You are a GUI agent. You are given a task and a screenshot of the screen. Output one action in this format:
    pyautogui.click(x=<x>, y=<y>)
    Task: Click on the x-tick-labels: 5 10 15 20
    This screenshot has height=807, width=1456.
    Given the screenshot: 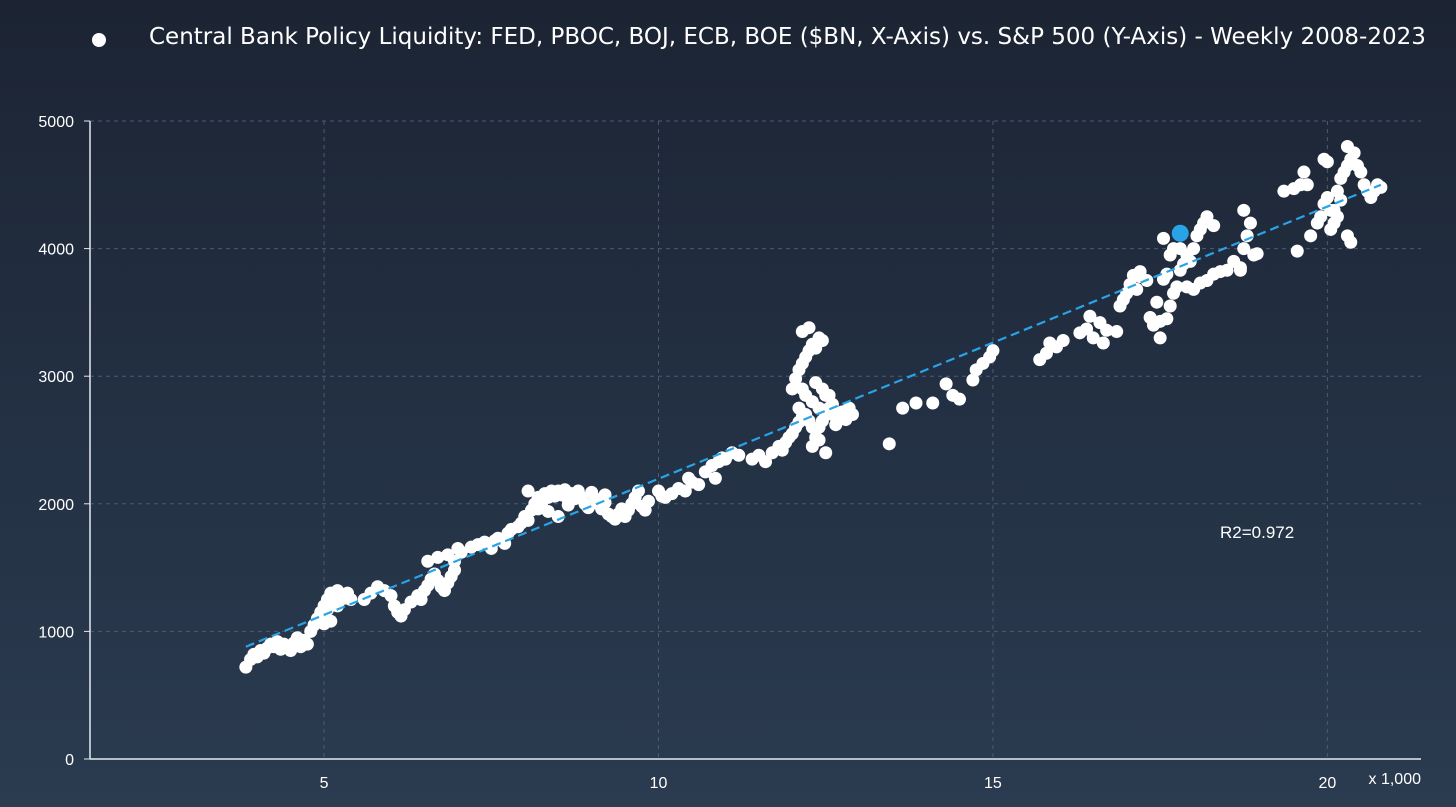 What is the action you would take?
    pyautogui.click(x=828, y=783)
    